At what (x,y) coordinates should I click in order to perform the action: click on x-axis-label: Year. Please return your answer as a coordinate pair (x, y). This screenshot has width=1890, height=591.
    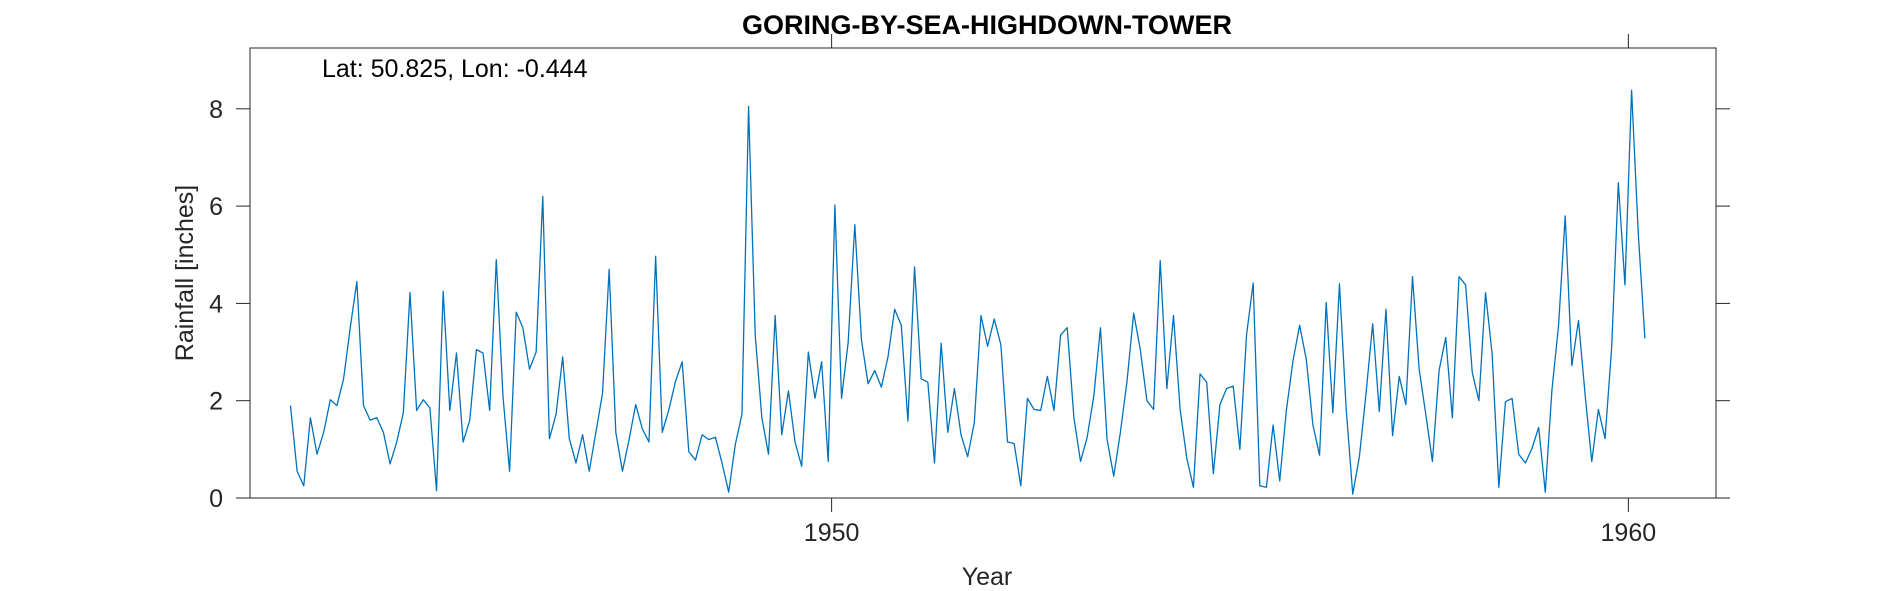
    Looking at the image, I should click on (987, 577).